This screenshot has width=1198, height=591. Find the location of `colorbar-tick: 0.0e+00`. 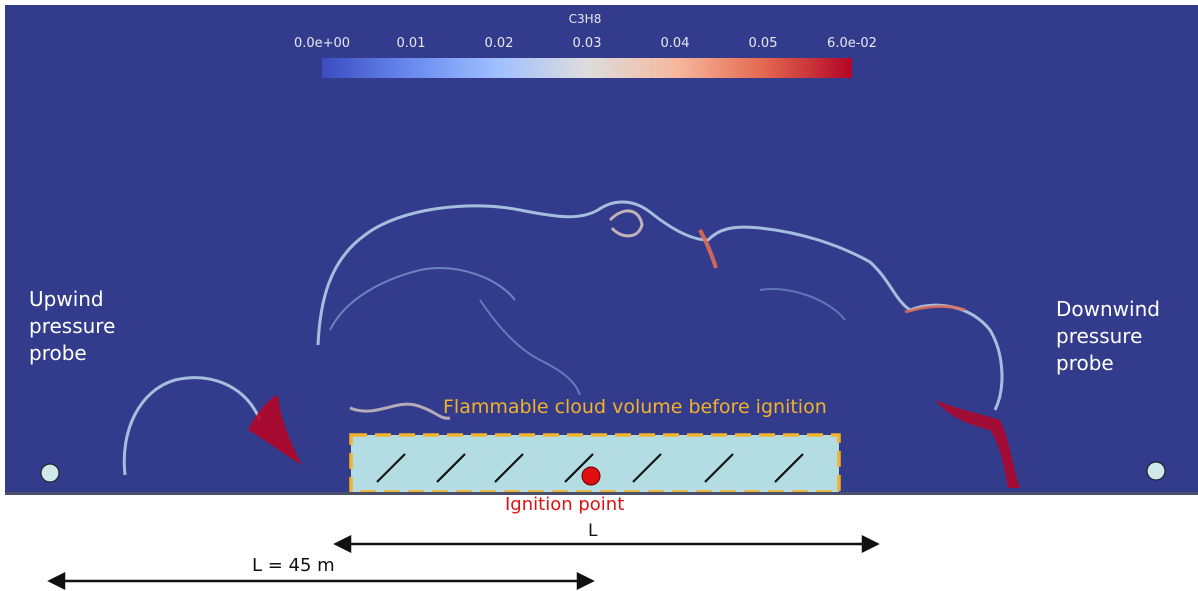

colorbar-tick: 0.0e+00 is located at coordinates (322, 43).